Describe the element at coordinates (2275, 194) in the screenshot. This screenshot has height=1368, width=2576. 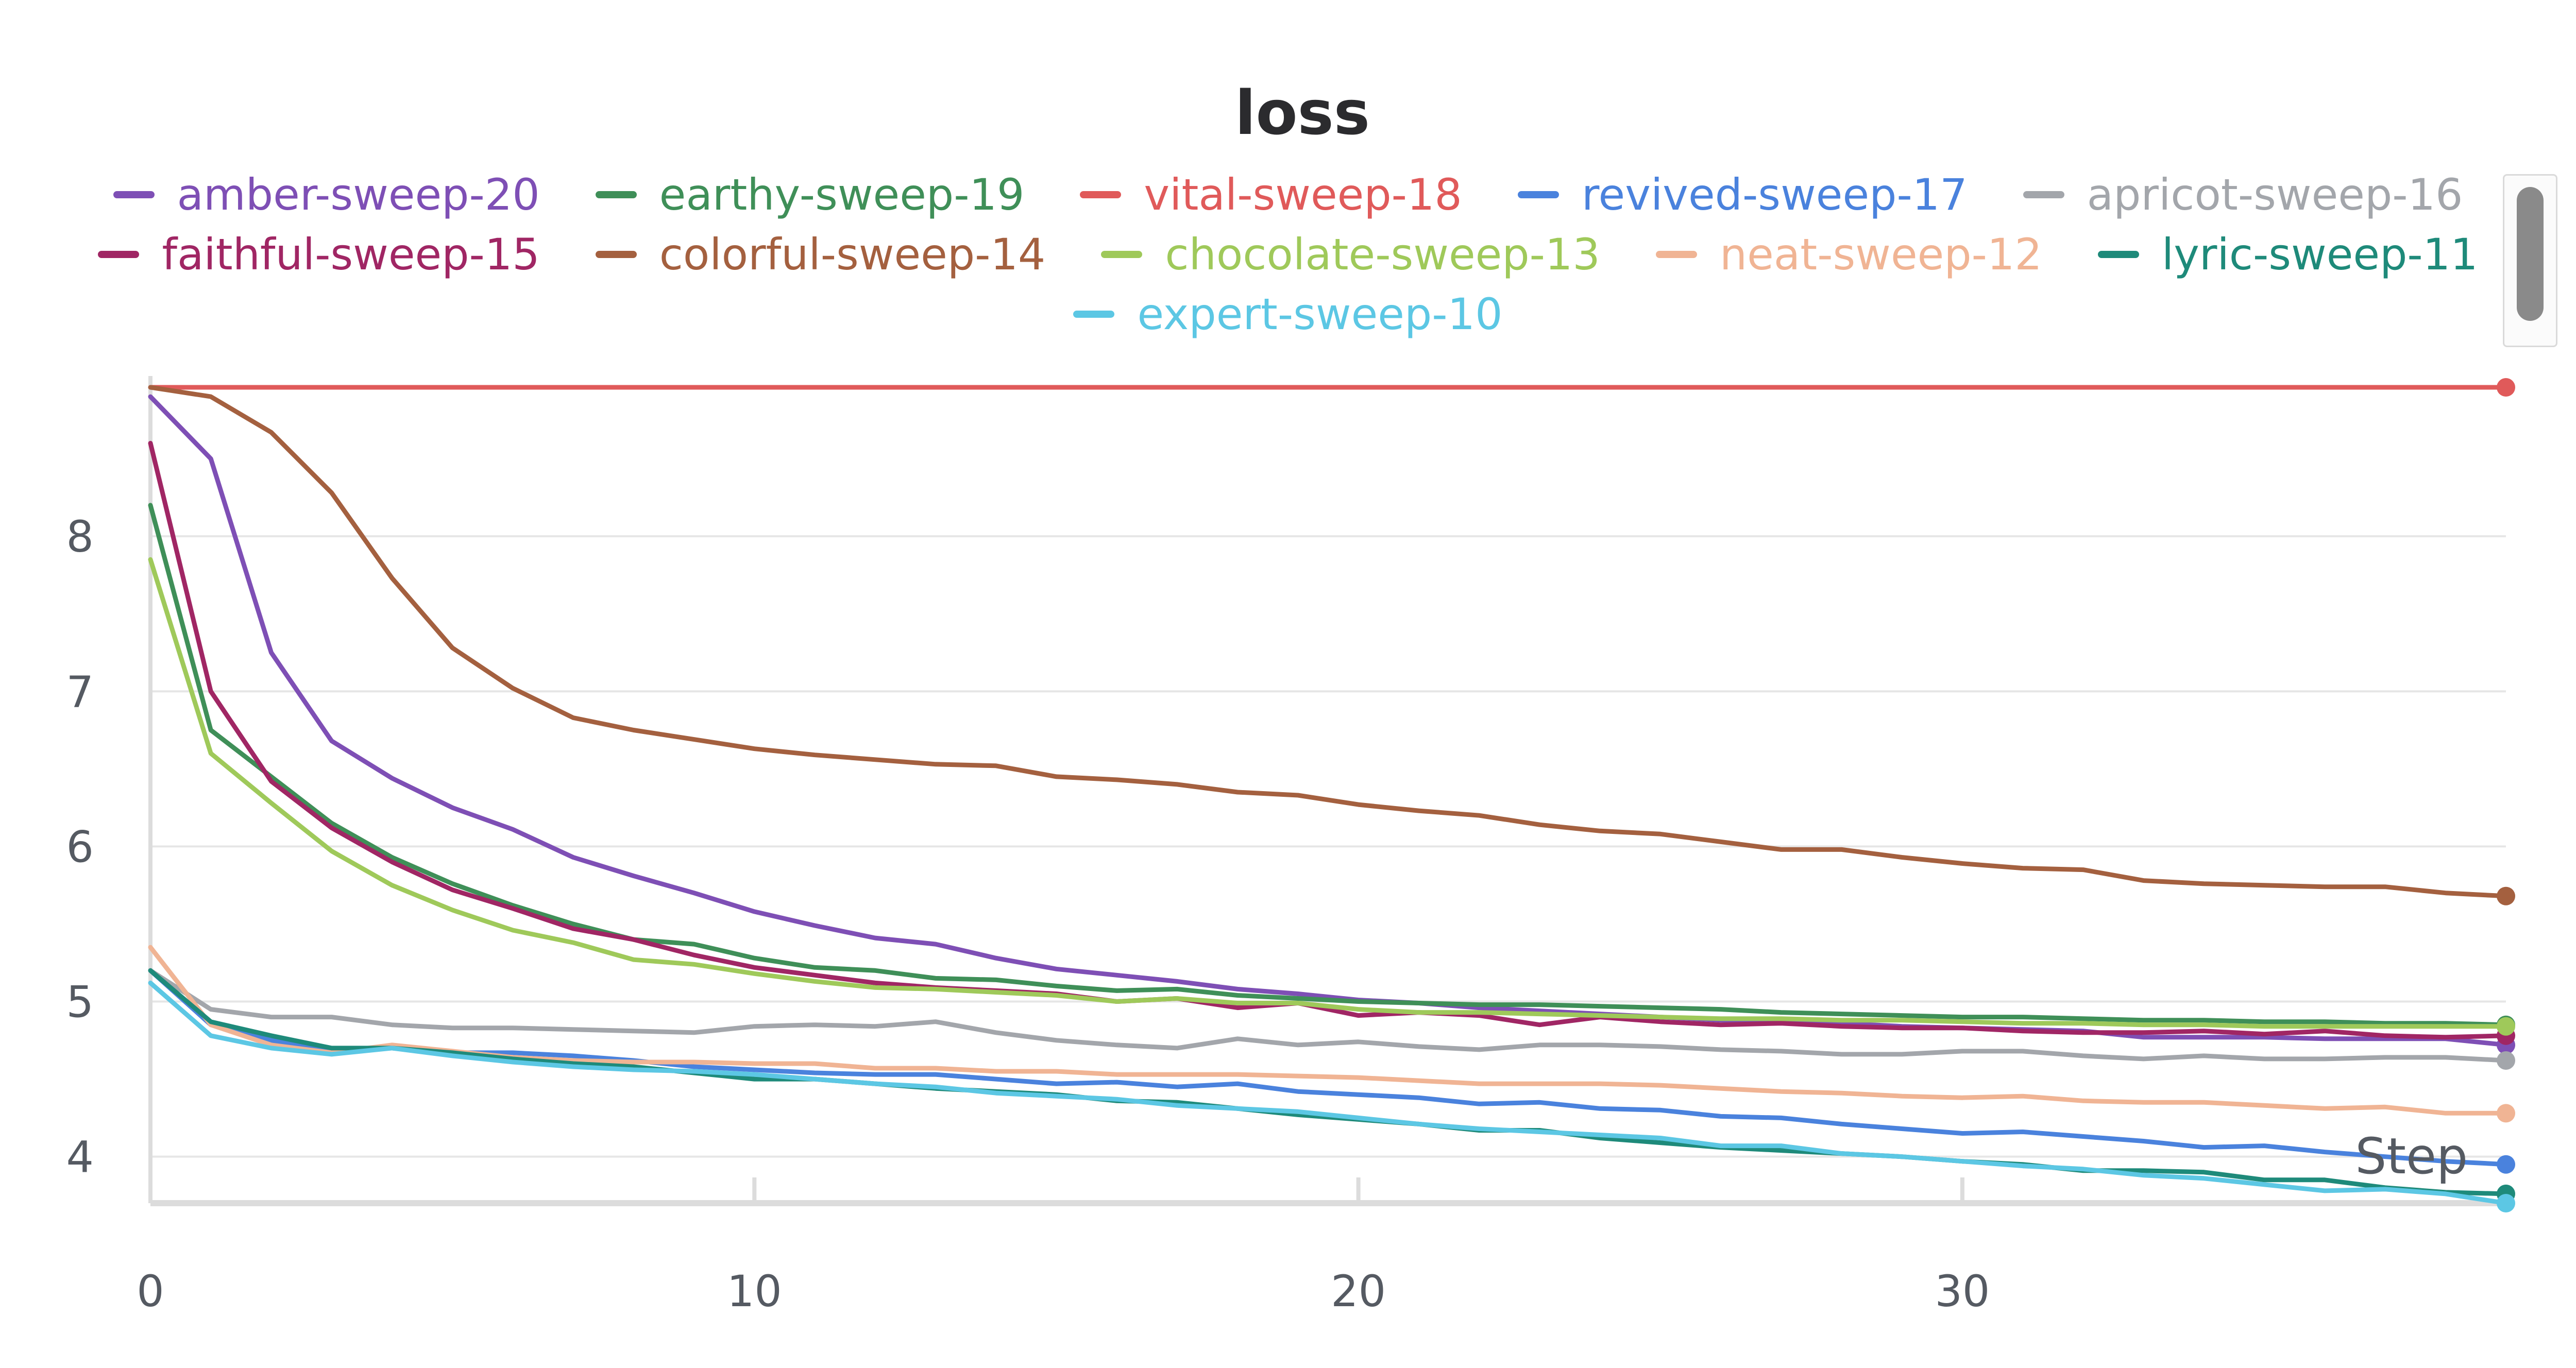
I see `legend-label: apricot-sweep-16` at that location.